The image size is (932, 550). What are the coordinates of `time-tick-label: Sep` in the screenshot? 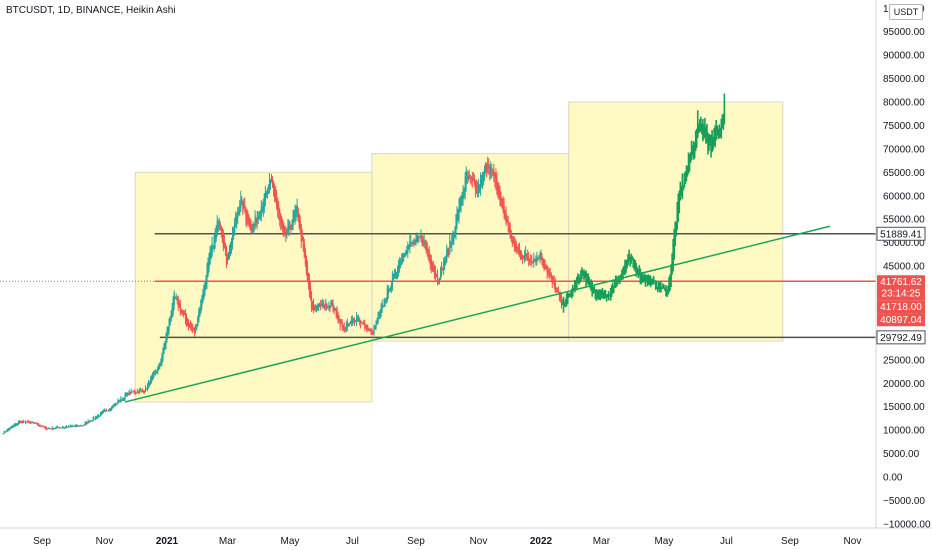 It's located at (416, 541).